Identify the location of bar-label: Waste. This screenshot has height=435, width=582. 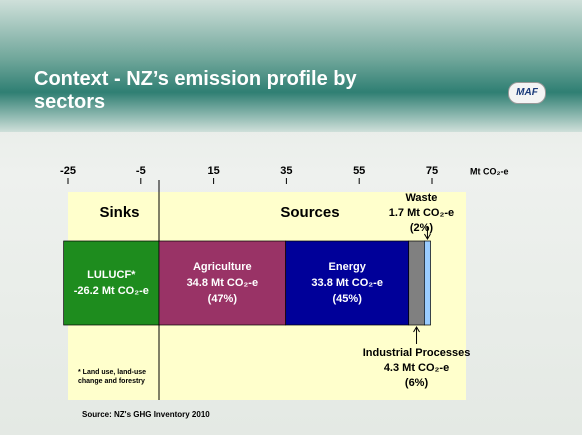
(421, 198).